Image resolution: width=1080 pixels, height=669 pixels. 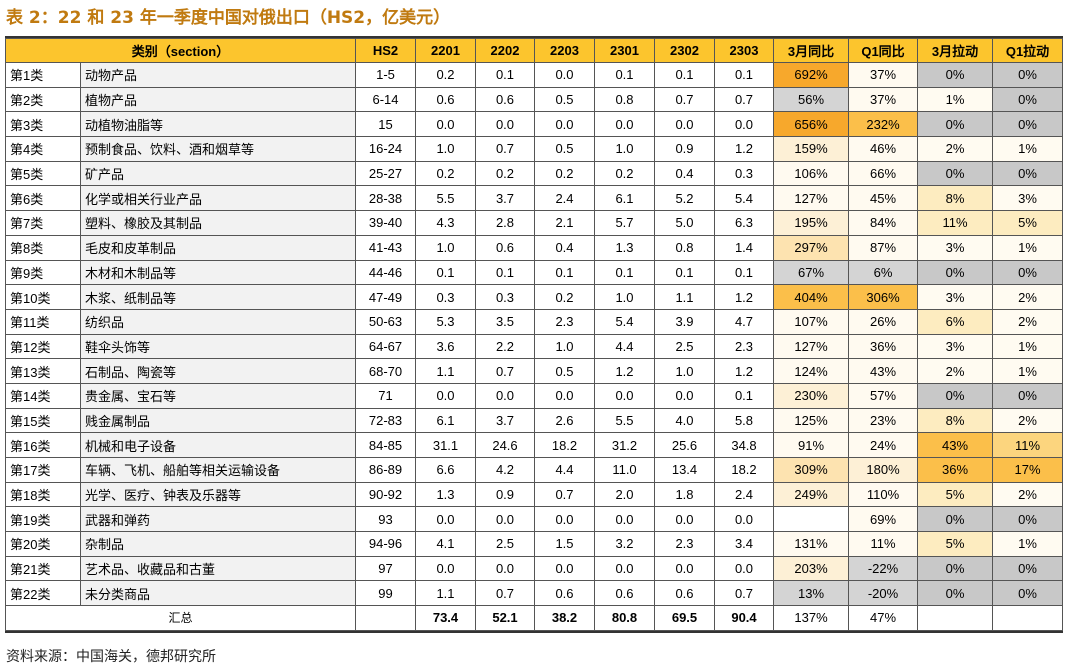 I want to click on value-cell: 31.1, so click(x=445, y=445).